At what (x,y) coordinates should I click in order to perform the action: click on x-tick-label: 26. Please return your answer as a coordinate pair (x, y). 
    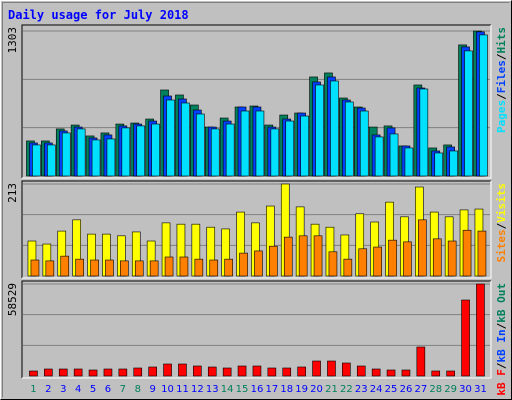
    Looking at the image, I should click on (406, 389).